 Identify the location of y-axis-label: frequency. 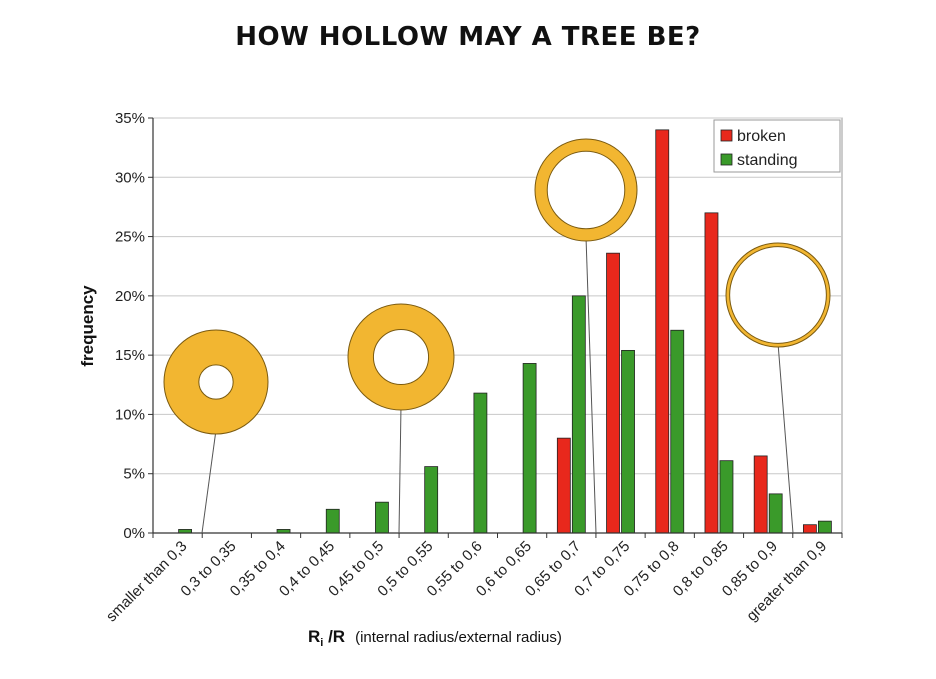
(87, 326).